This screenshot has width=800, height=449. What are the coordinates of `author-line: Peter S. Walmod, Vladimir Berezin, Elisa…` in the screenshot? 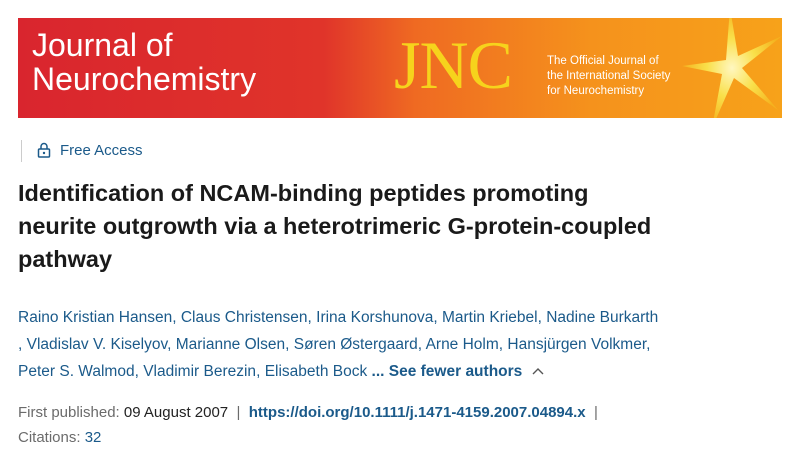 It's located at (281, 372).